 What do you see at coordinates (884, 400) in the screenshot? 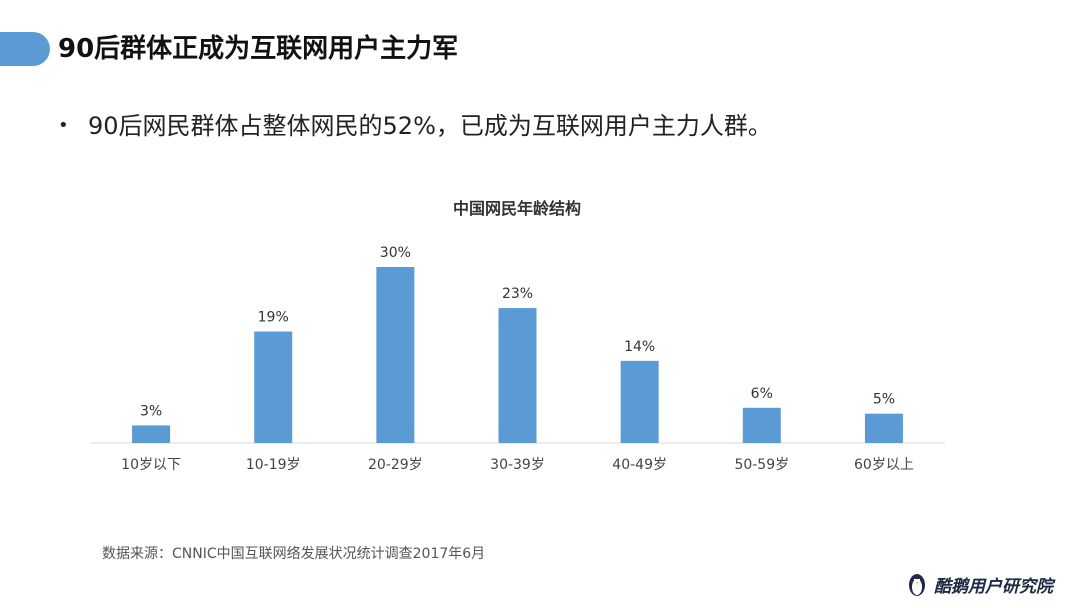
I see `bar-value-label: 5%` at bounding box center [884, 400].